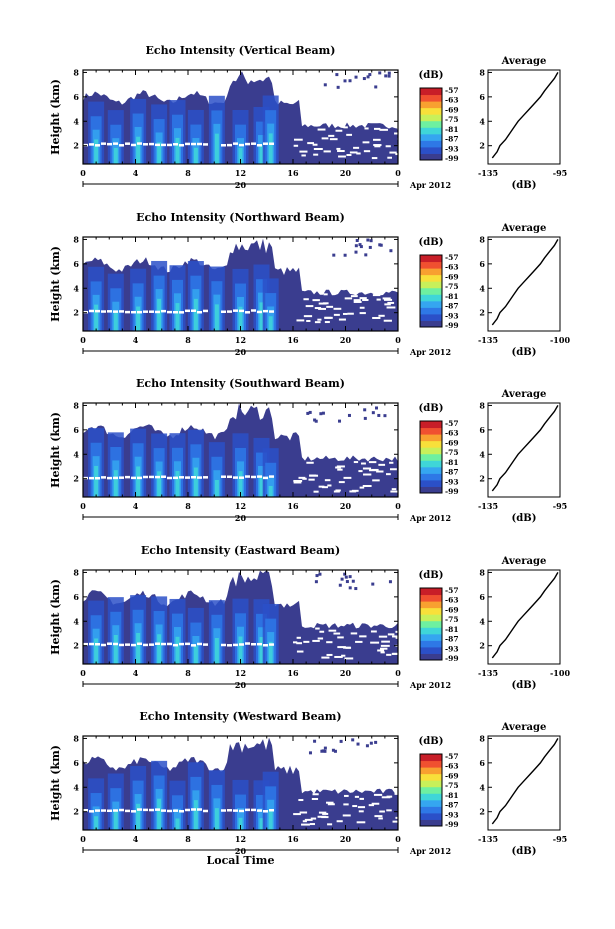 The height and width of the screenshot is (929, 615). I want to click on colorbar-tick-label: -99, so click(452, 824).